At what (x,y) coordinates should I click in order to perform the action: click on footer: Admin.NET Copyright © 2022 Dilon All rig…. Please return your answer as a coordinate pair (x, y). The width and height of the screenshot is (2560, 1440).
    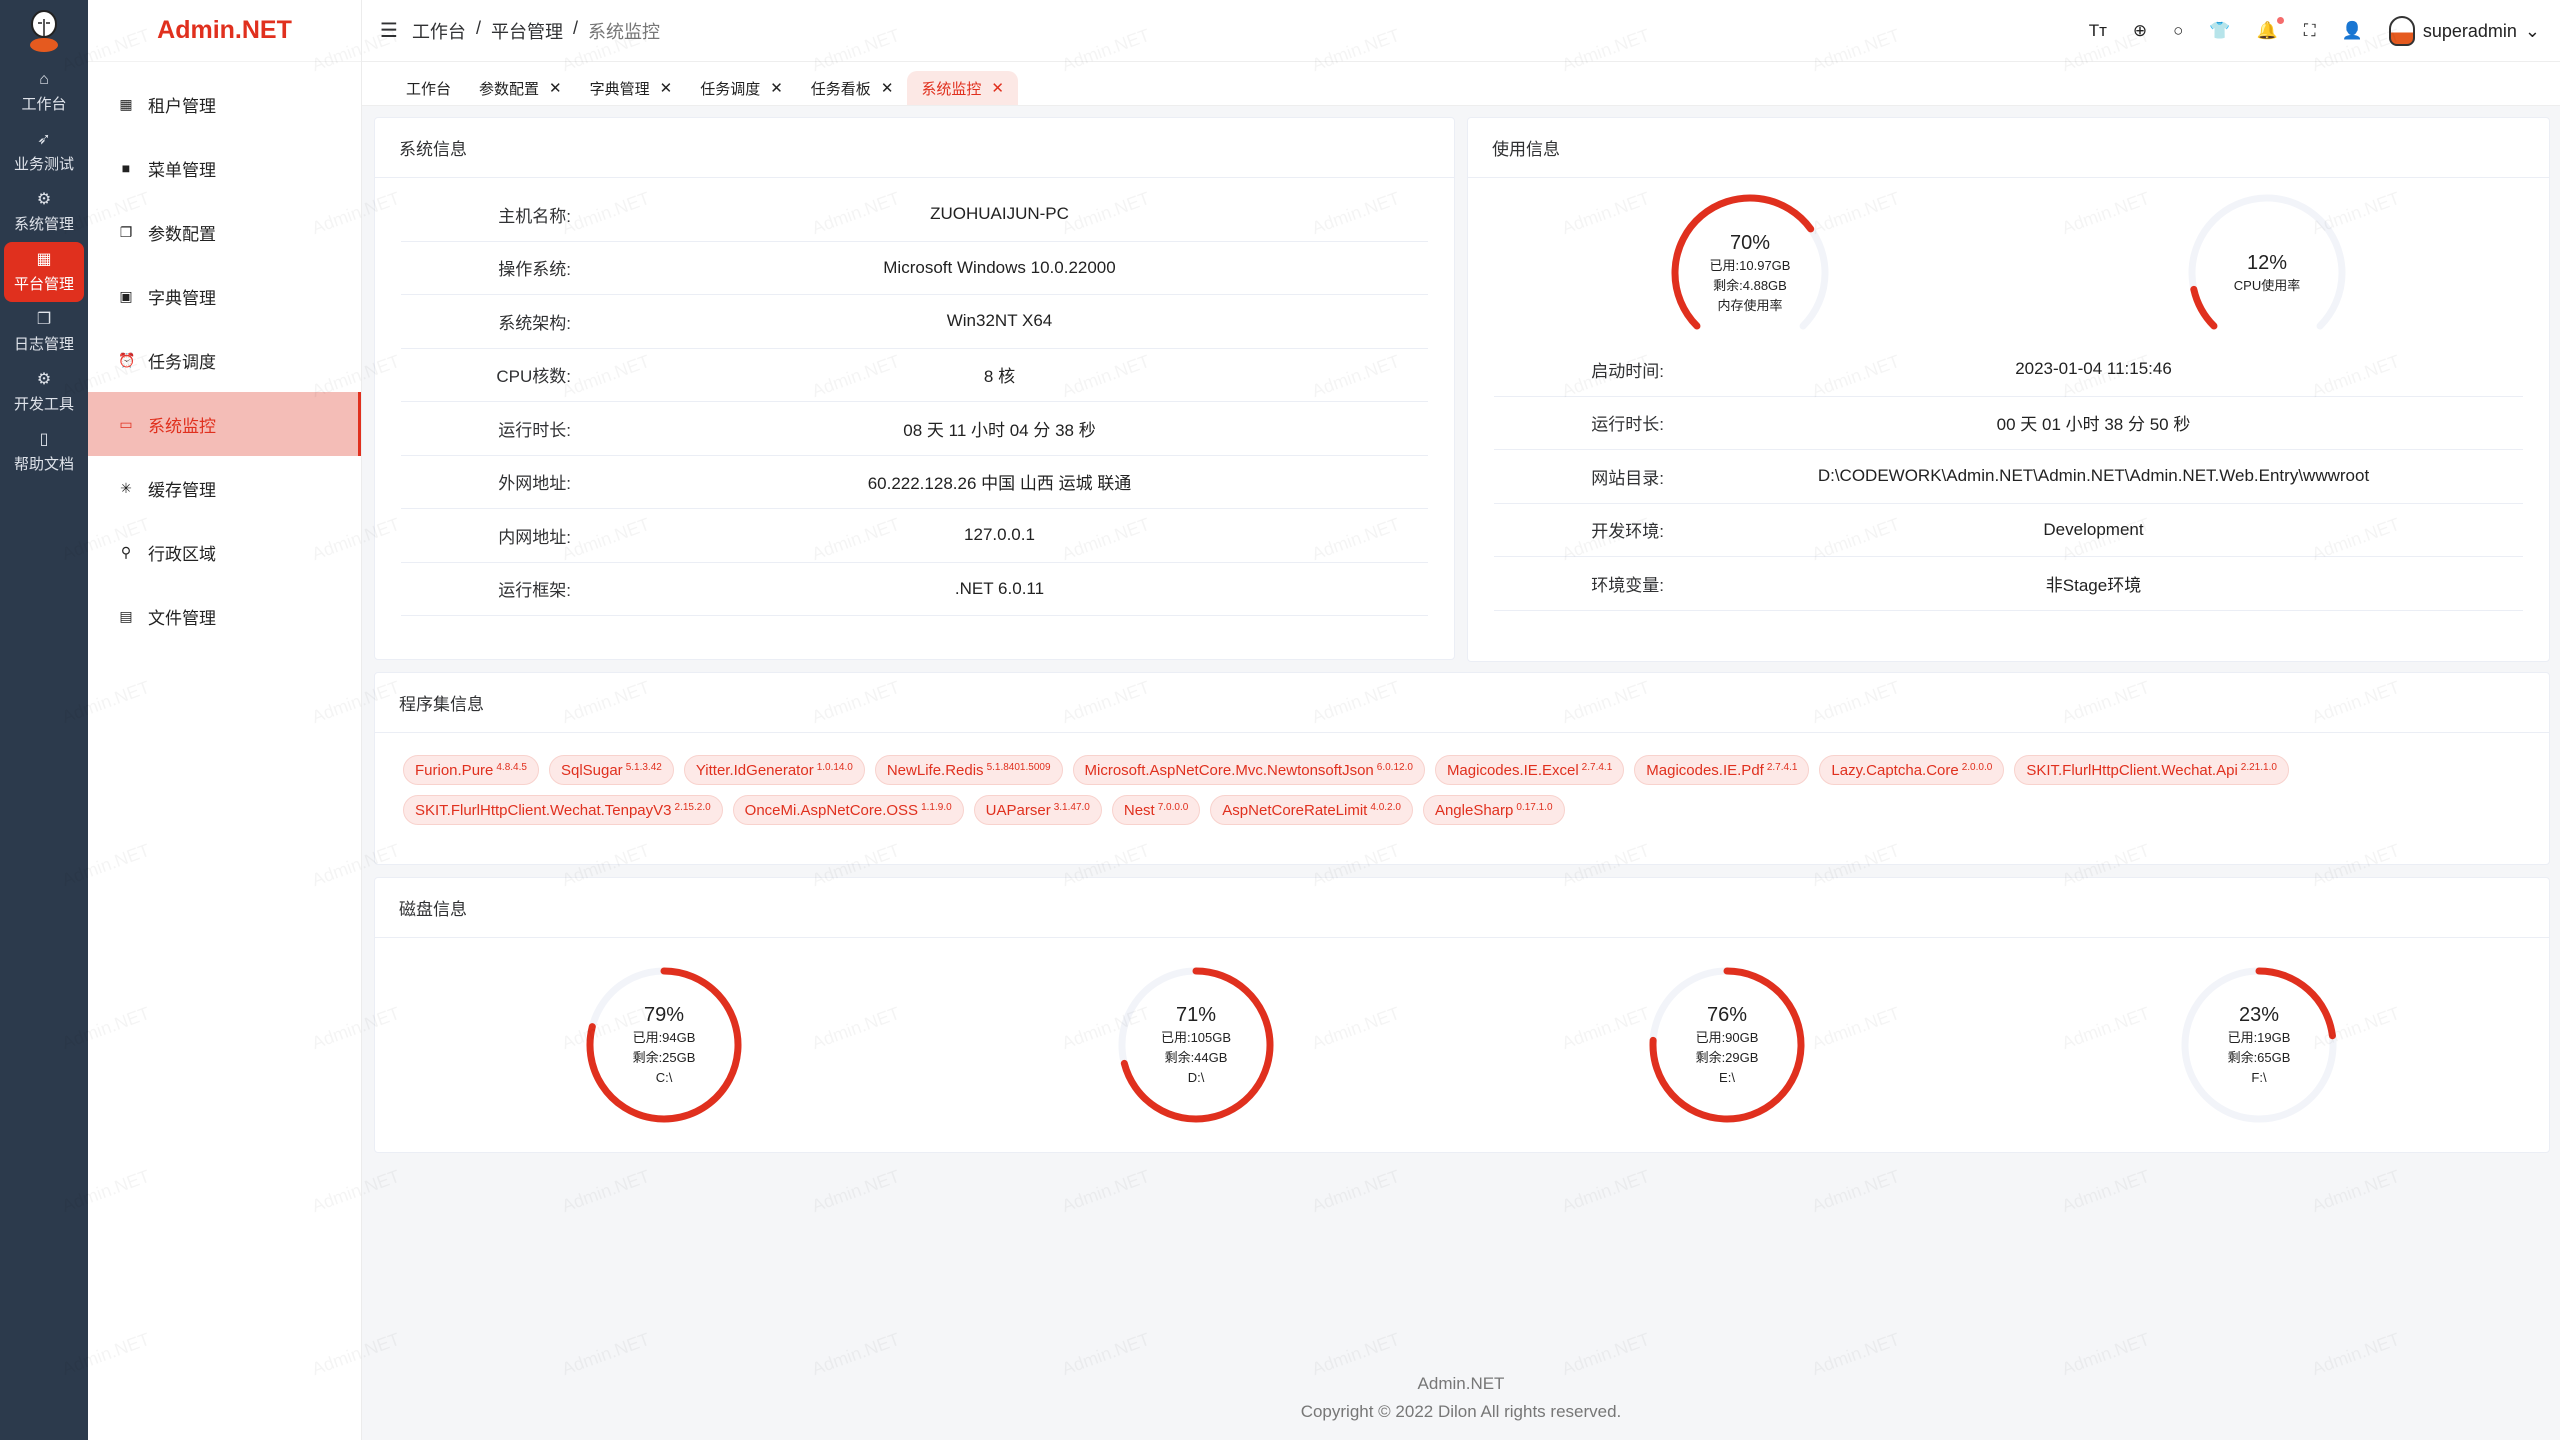
    Looking at the image, I should click on (1461, 1398).